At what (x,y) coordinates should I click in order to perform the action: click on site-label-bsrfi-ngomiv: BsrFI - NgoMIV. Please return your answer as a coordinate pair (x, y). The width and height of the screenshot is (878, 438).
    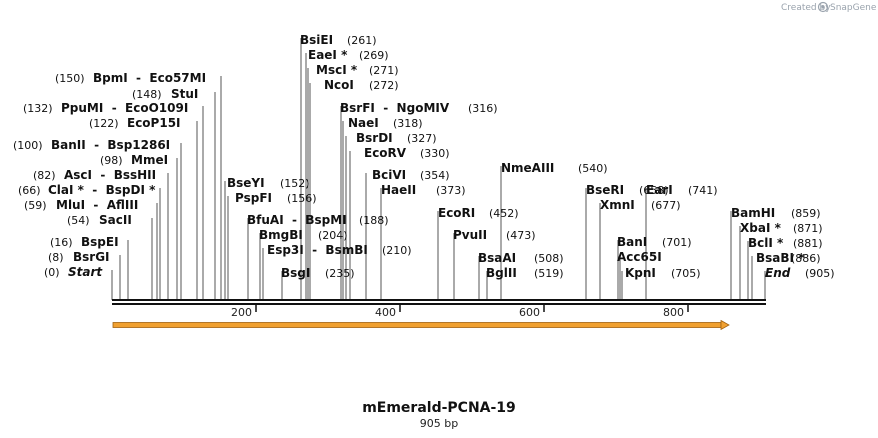
    Looking at the image, I should click on (395, 108).